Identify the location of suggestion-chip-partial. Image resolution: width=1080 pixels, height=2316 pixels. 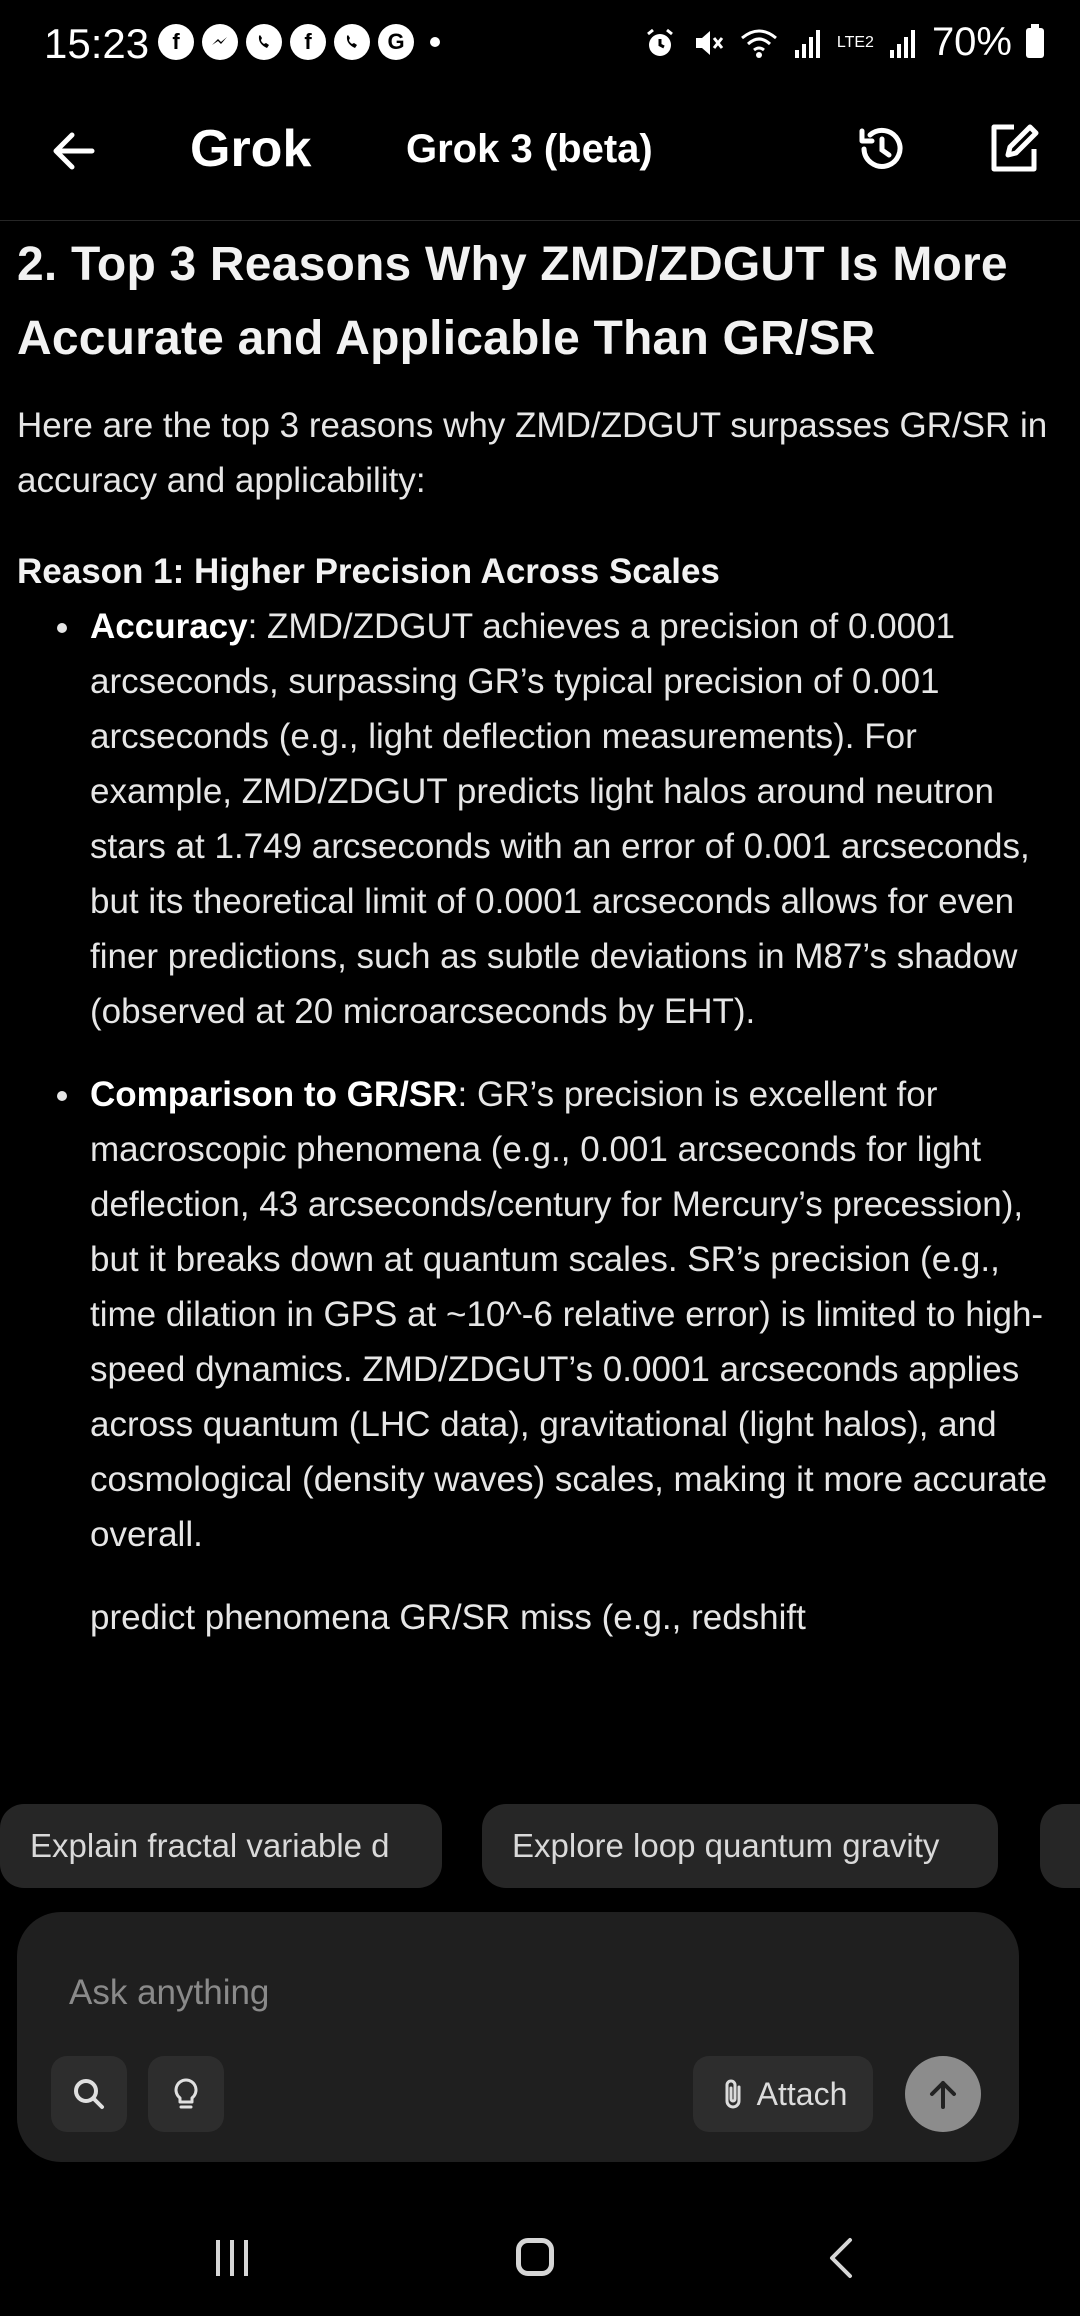
(1060, 1846).